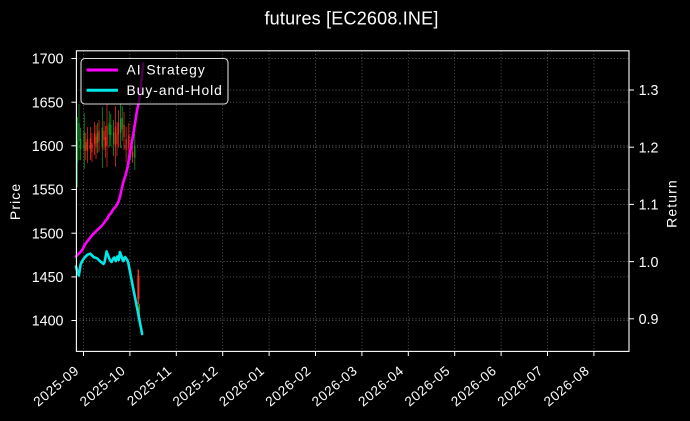 The height and width of the screenshot is (421, 690). Describe the element at coordinates (15, 201) in the screenshot. I see `svg-text: Price` at that location.